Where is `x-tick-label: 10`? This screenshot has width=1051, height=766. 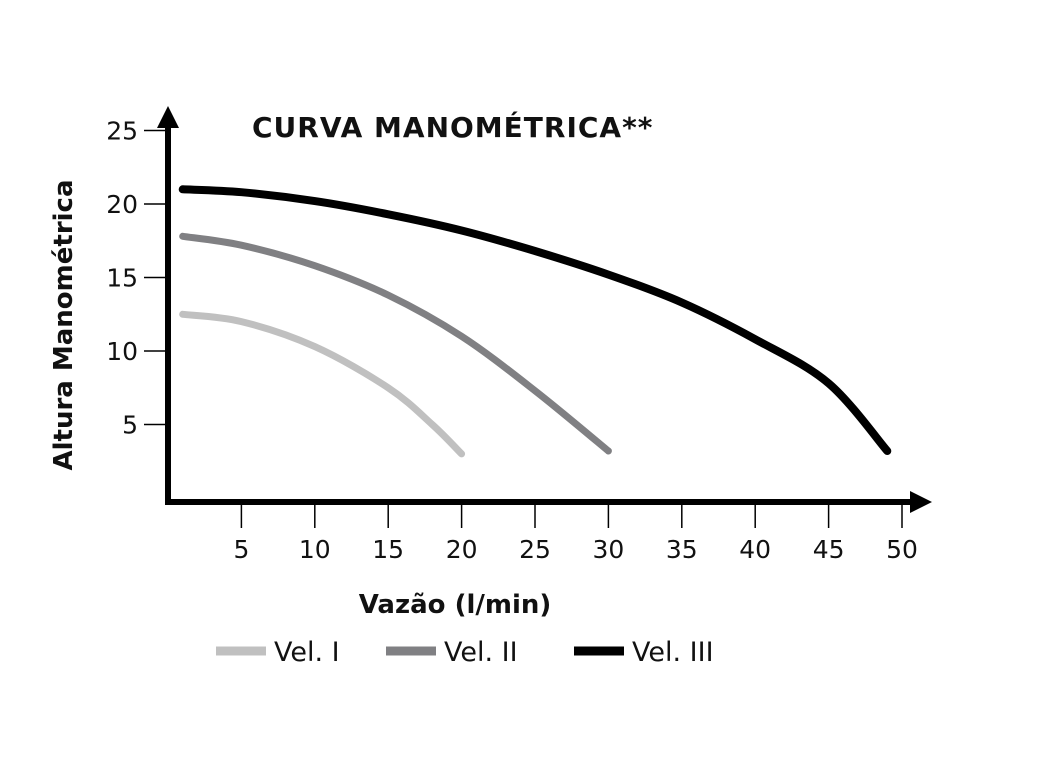
x-tick-label: 10 is located at coordinates (315, 549).